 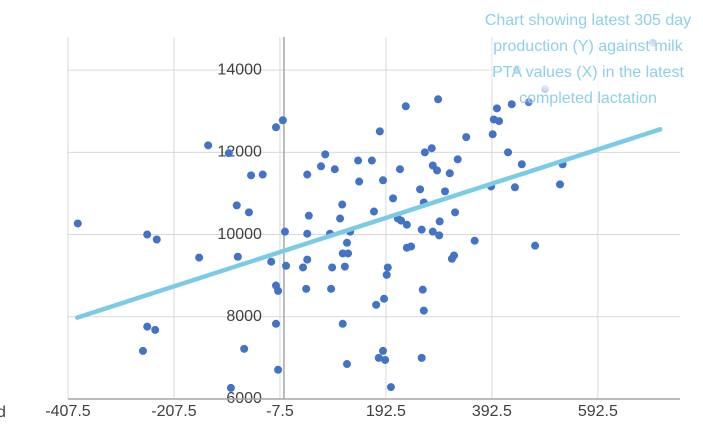 What do you see at coordinates (239, 234) in the screenshot?
I see `y-tick-label: 10000` at bounding box center [239, 234].